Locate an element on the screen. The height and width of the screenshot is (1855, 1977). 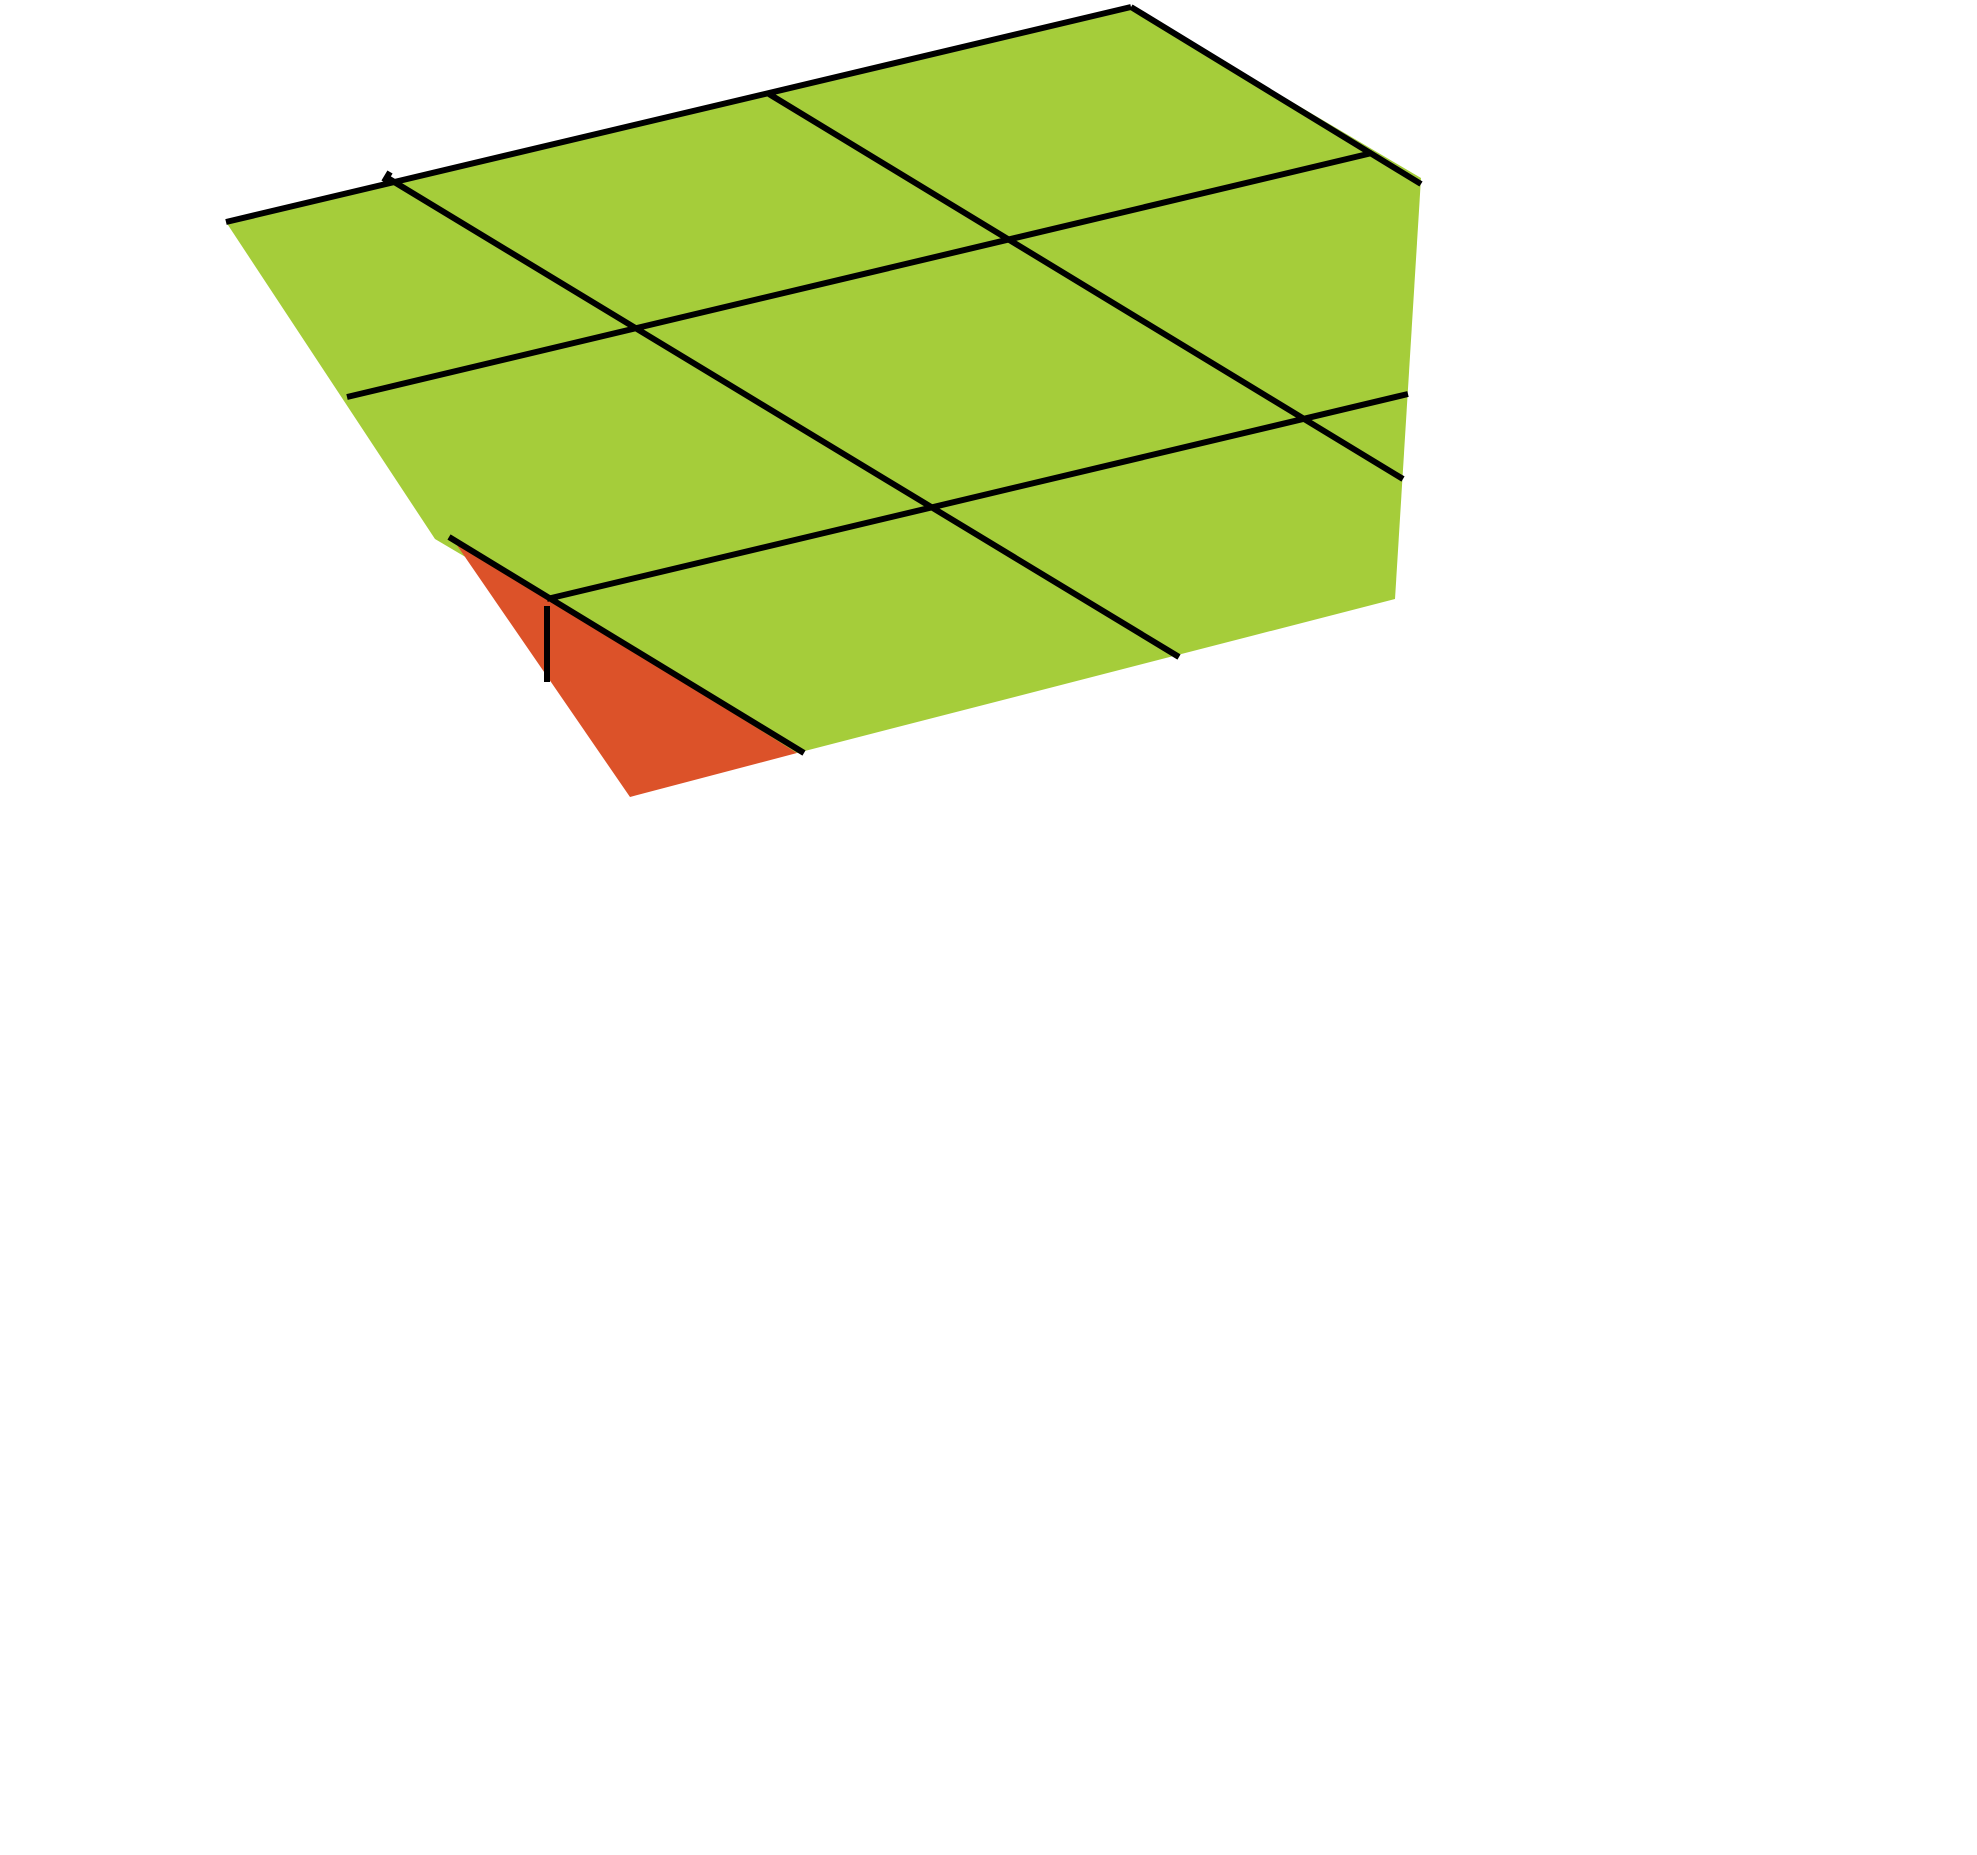
orange-face is located at coordinates (624, 667).